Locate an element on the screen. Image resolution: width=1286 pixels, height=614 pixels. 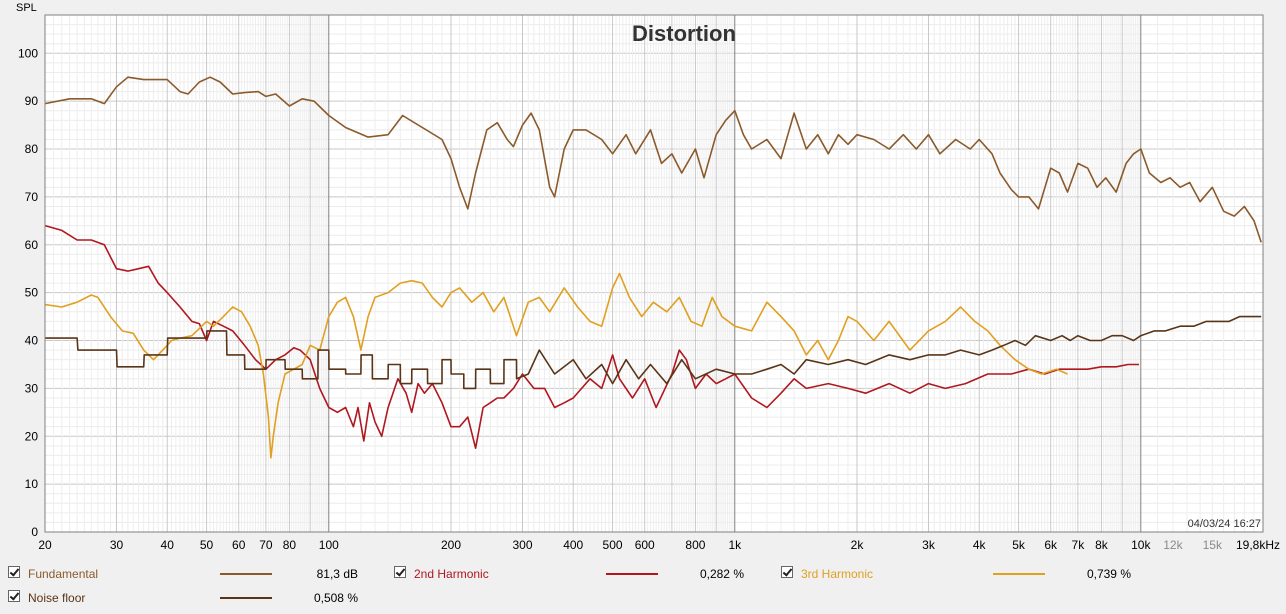
x-tick-label: 300 is located at coordinates (522, 545).